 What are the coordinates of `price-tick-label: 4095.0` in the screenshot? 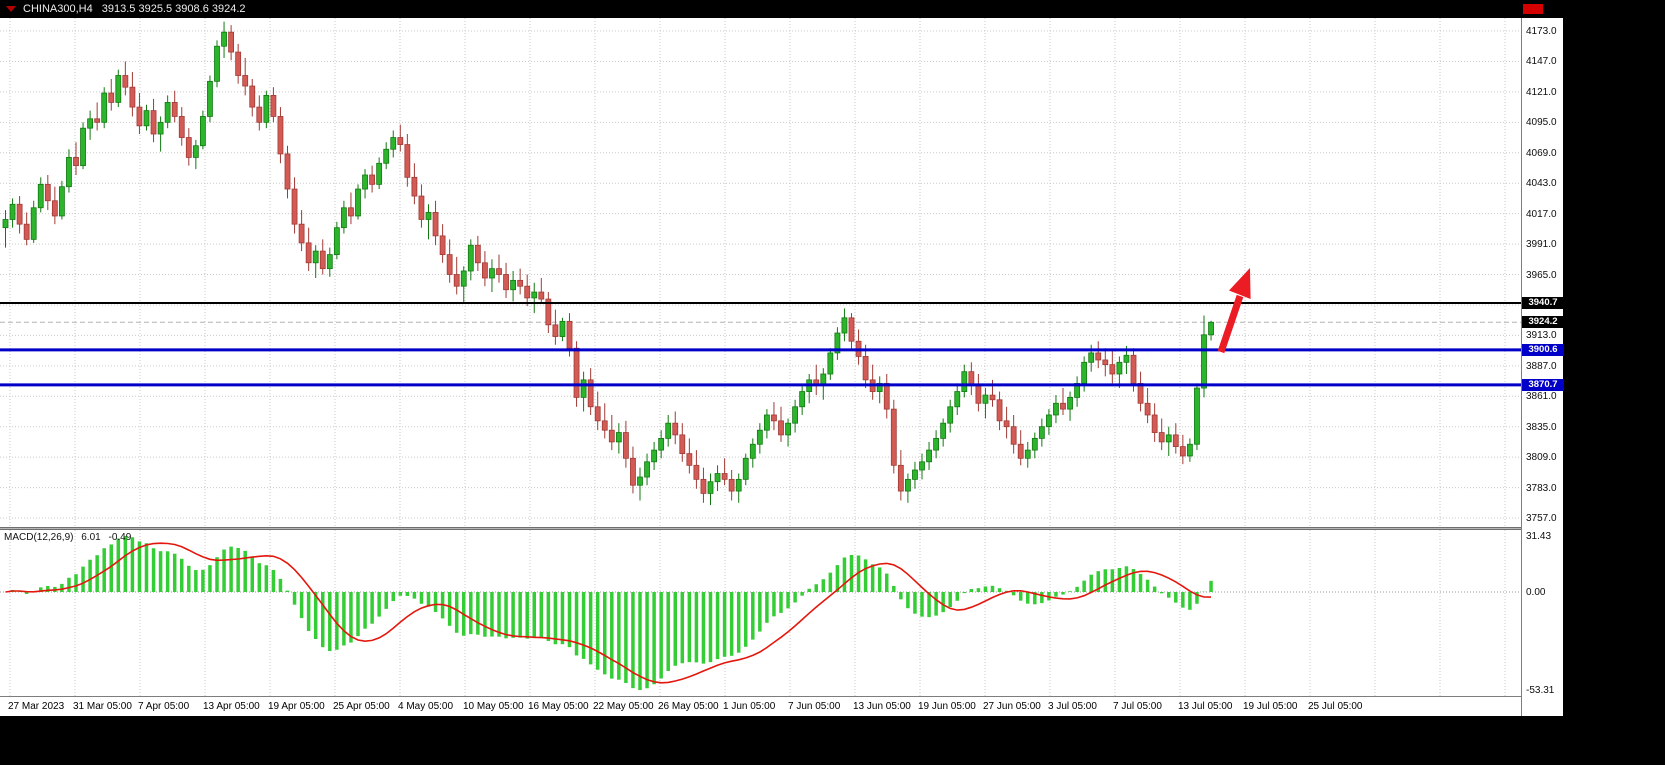 It's located at (1541, 123).